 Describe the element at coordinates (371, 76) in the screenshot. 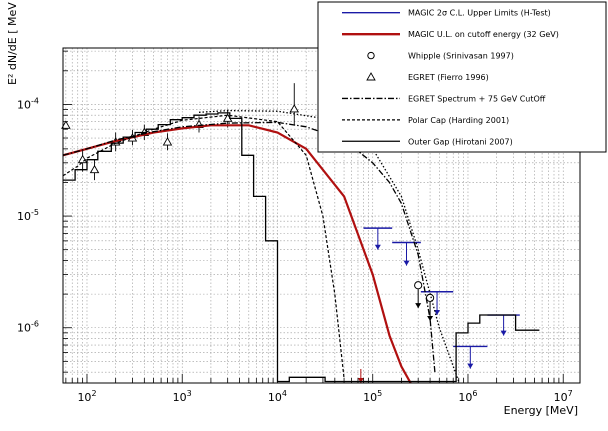

I see `legend-symbol-egret` at that location.